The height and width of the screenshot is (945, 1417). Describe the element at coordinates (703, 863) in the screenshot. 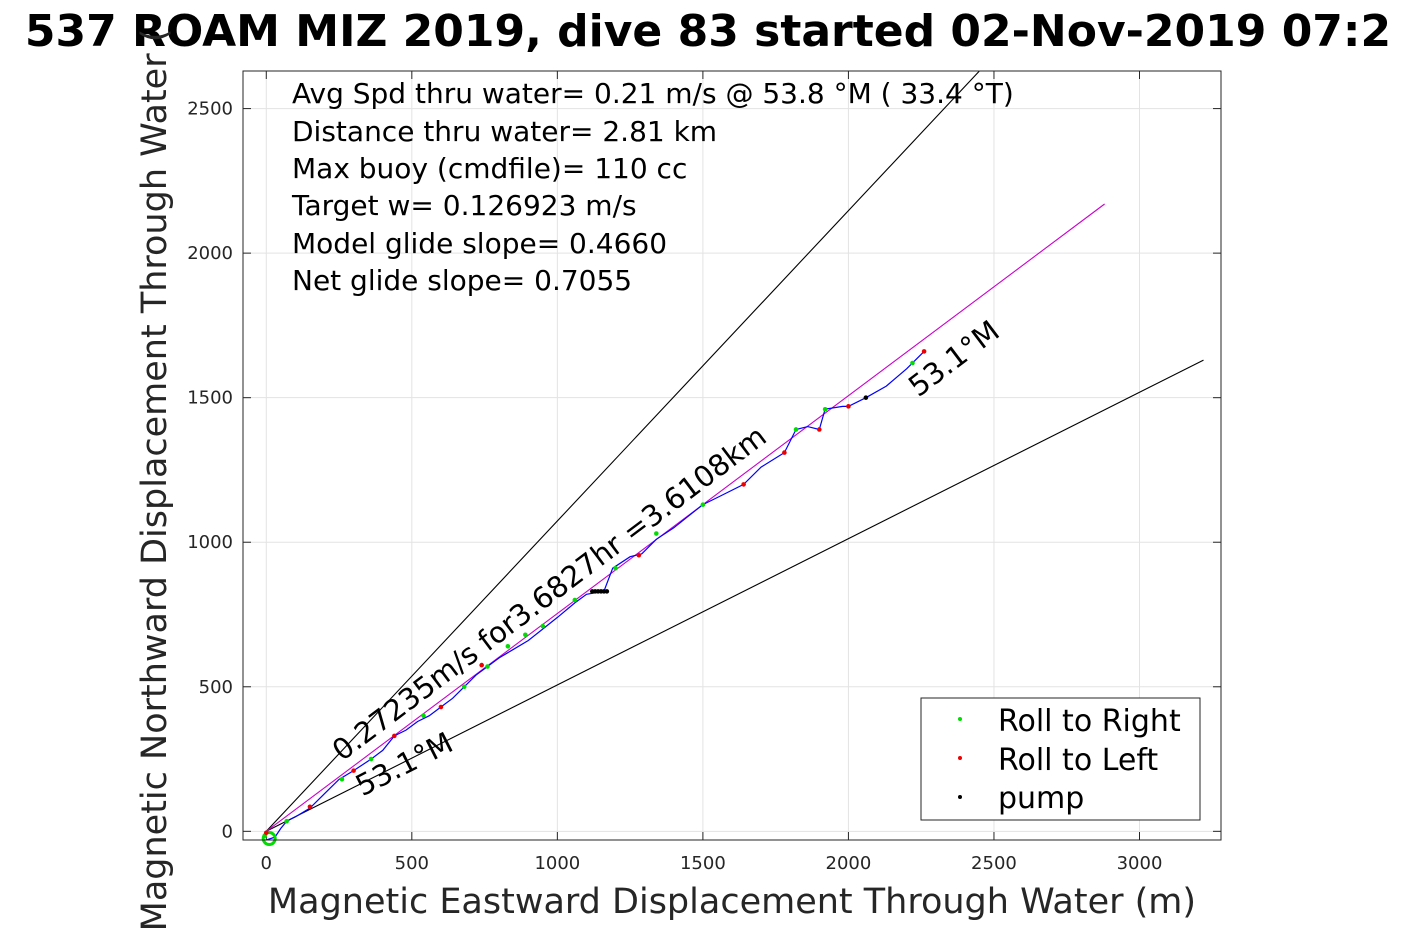

I see `x-tick-label: 1500` at that location.